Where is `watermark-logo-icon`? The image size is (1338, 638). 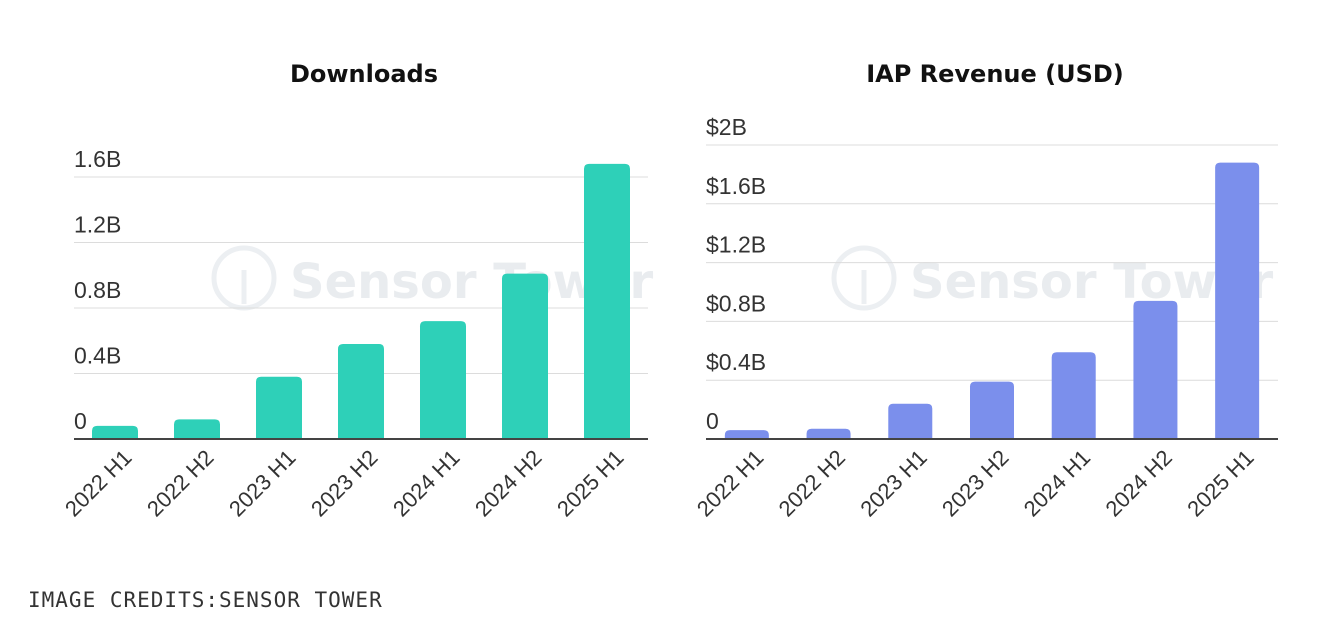
watermark-logo-icon is located at coordinates (864, 278).